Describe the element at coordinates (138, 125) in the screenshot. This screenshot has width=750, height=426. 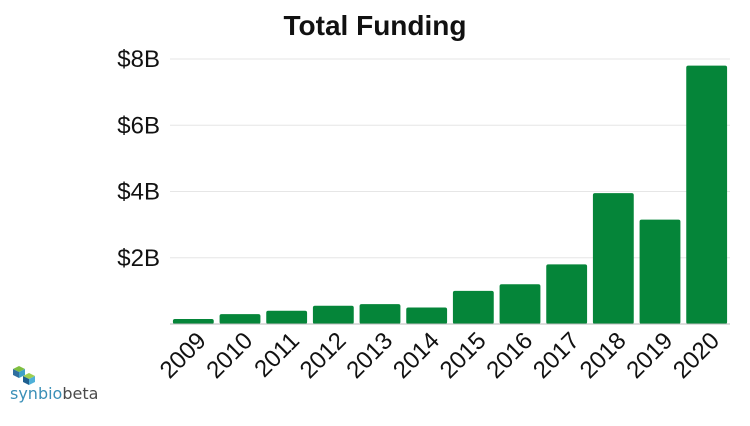
I see `y-tick-label: $6B` at that location.